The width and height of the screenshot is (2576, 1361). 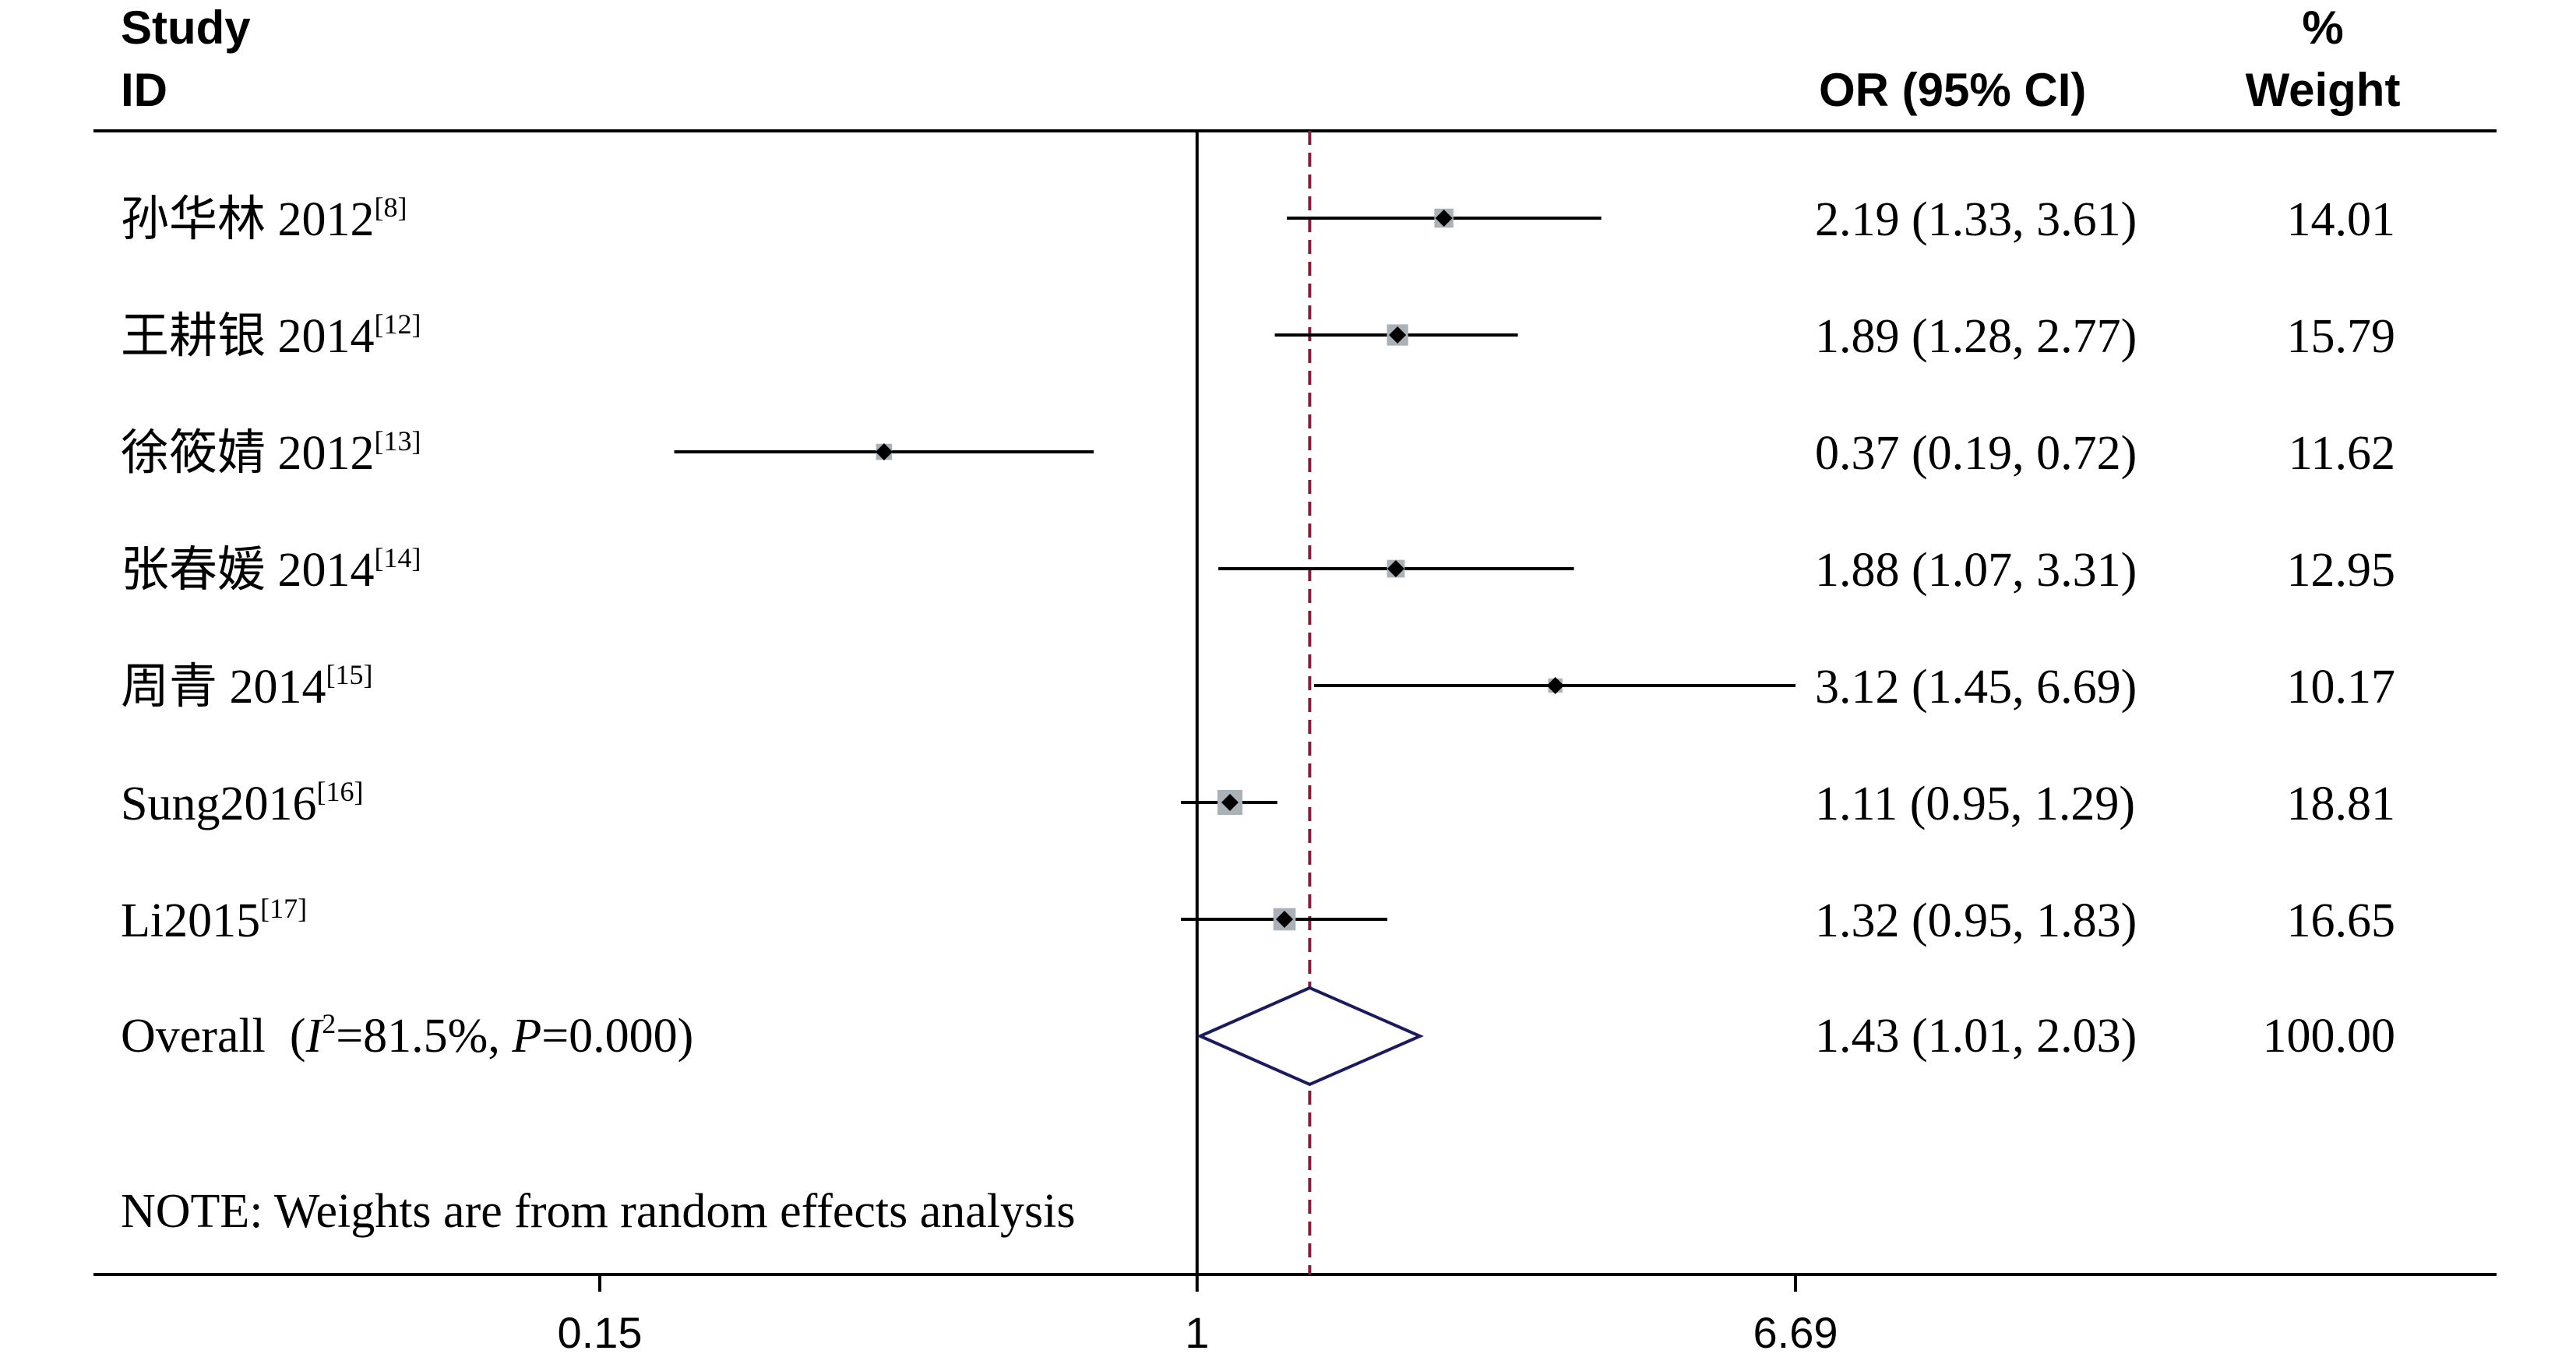 What do you see at coordinates (2323, 90) in the screenshot?
I see `weight-header-line2: Weight` at bounding box center [2323, 90].